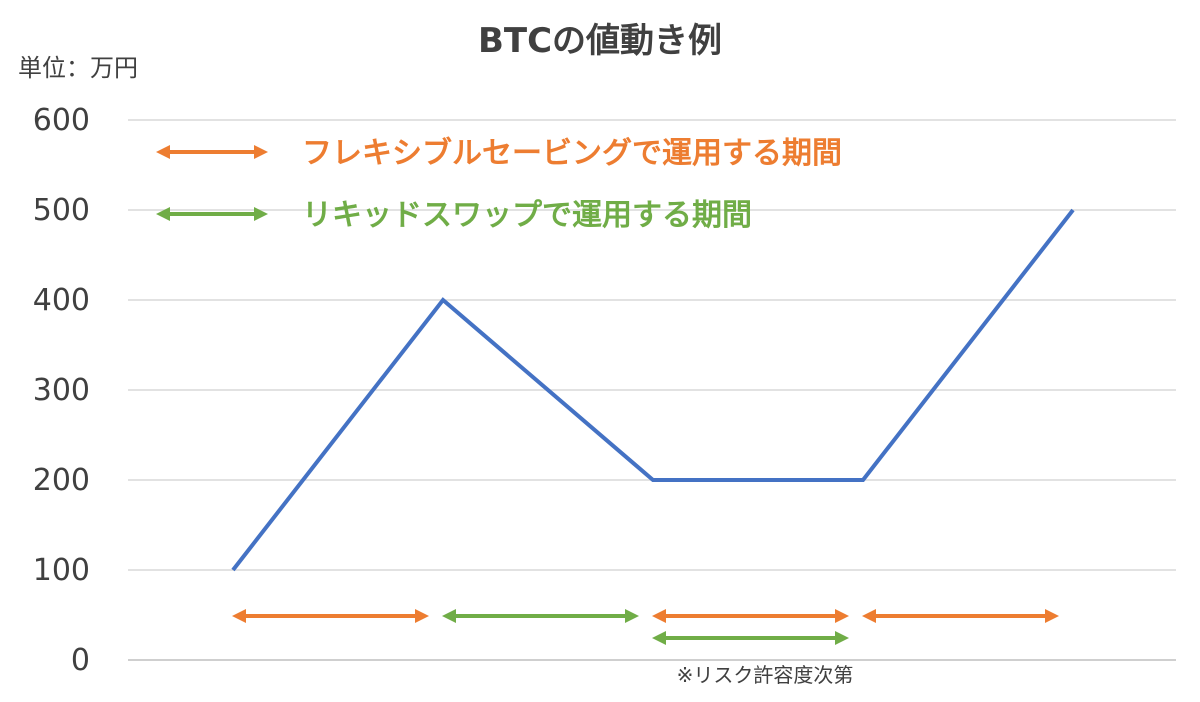  Describe the element at coordinates (61, 390) in the screenshot. I see `y-tick-label: 300` at that location.